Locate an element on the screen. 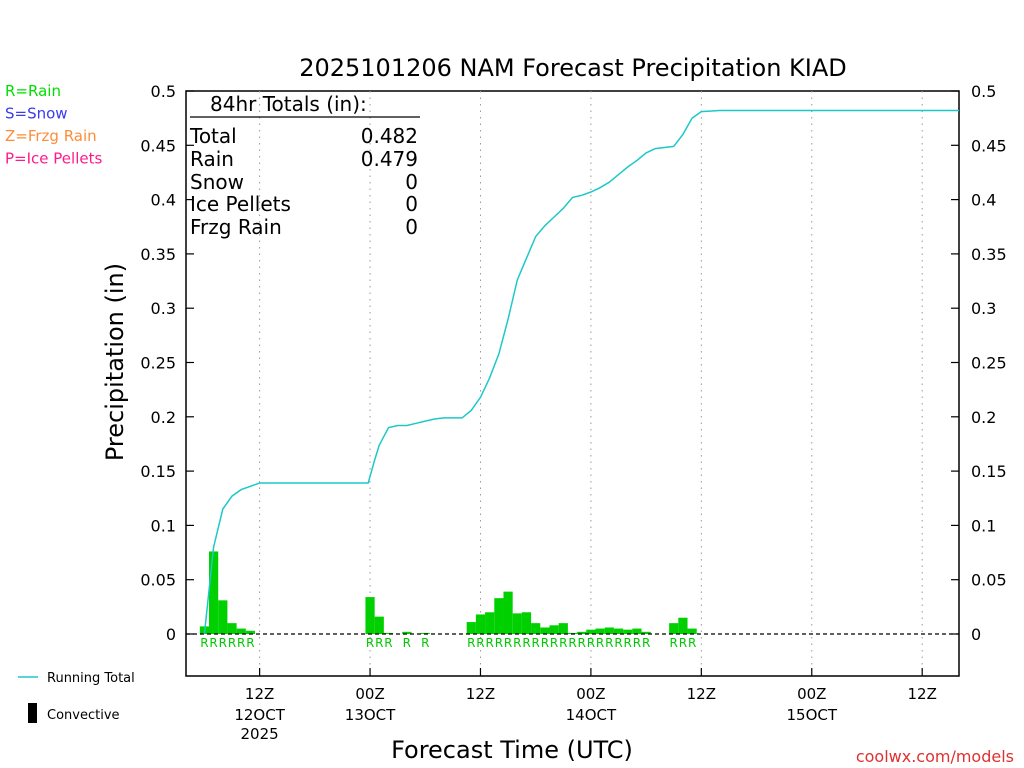 The width and height of the screenshot is (1024, 768). ptype-legend: R=Rain S=Snow Z=Frzg Rain P=Ice Pellets is located at coordinates (53, 125).